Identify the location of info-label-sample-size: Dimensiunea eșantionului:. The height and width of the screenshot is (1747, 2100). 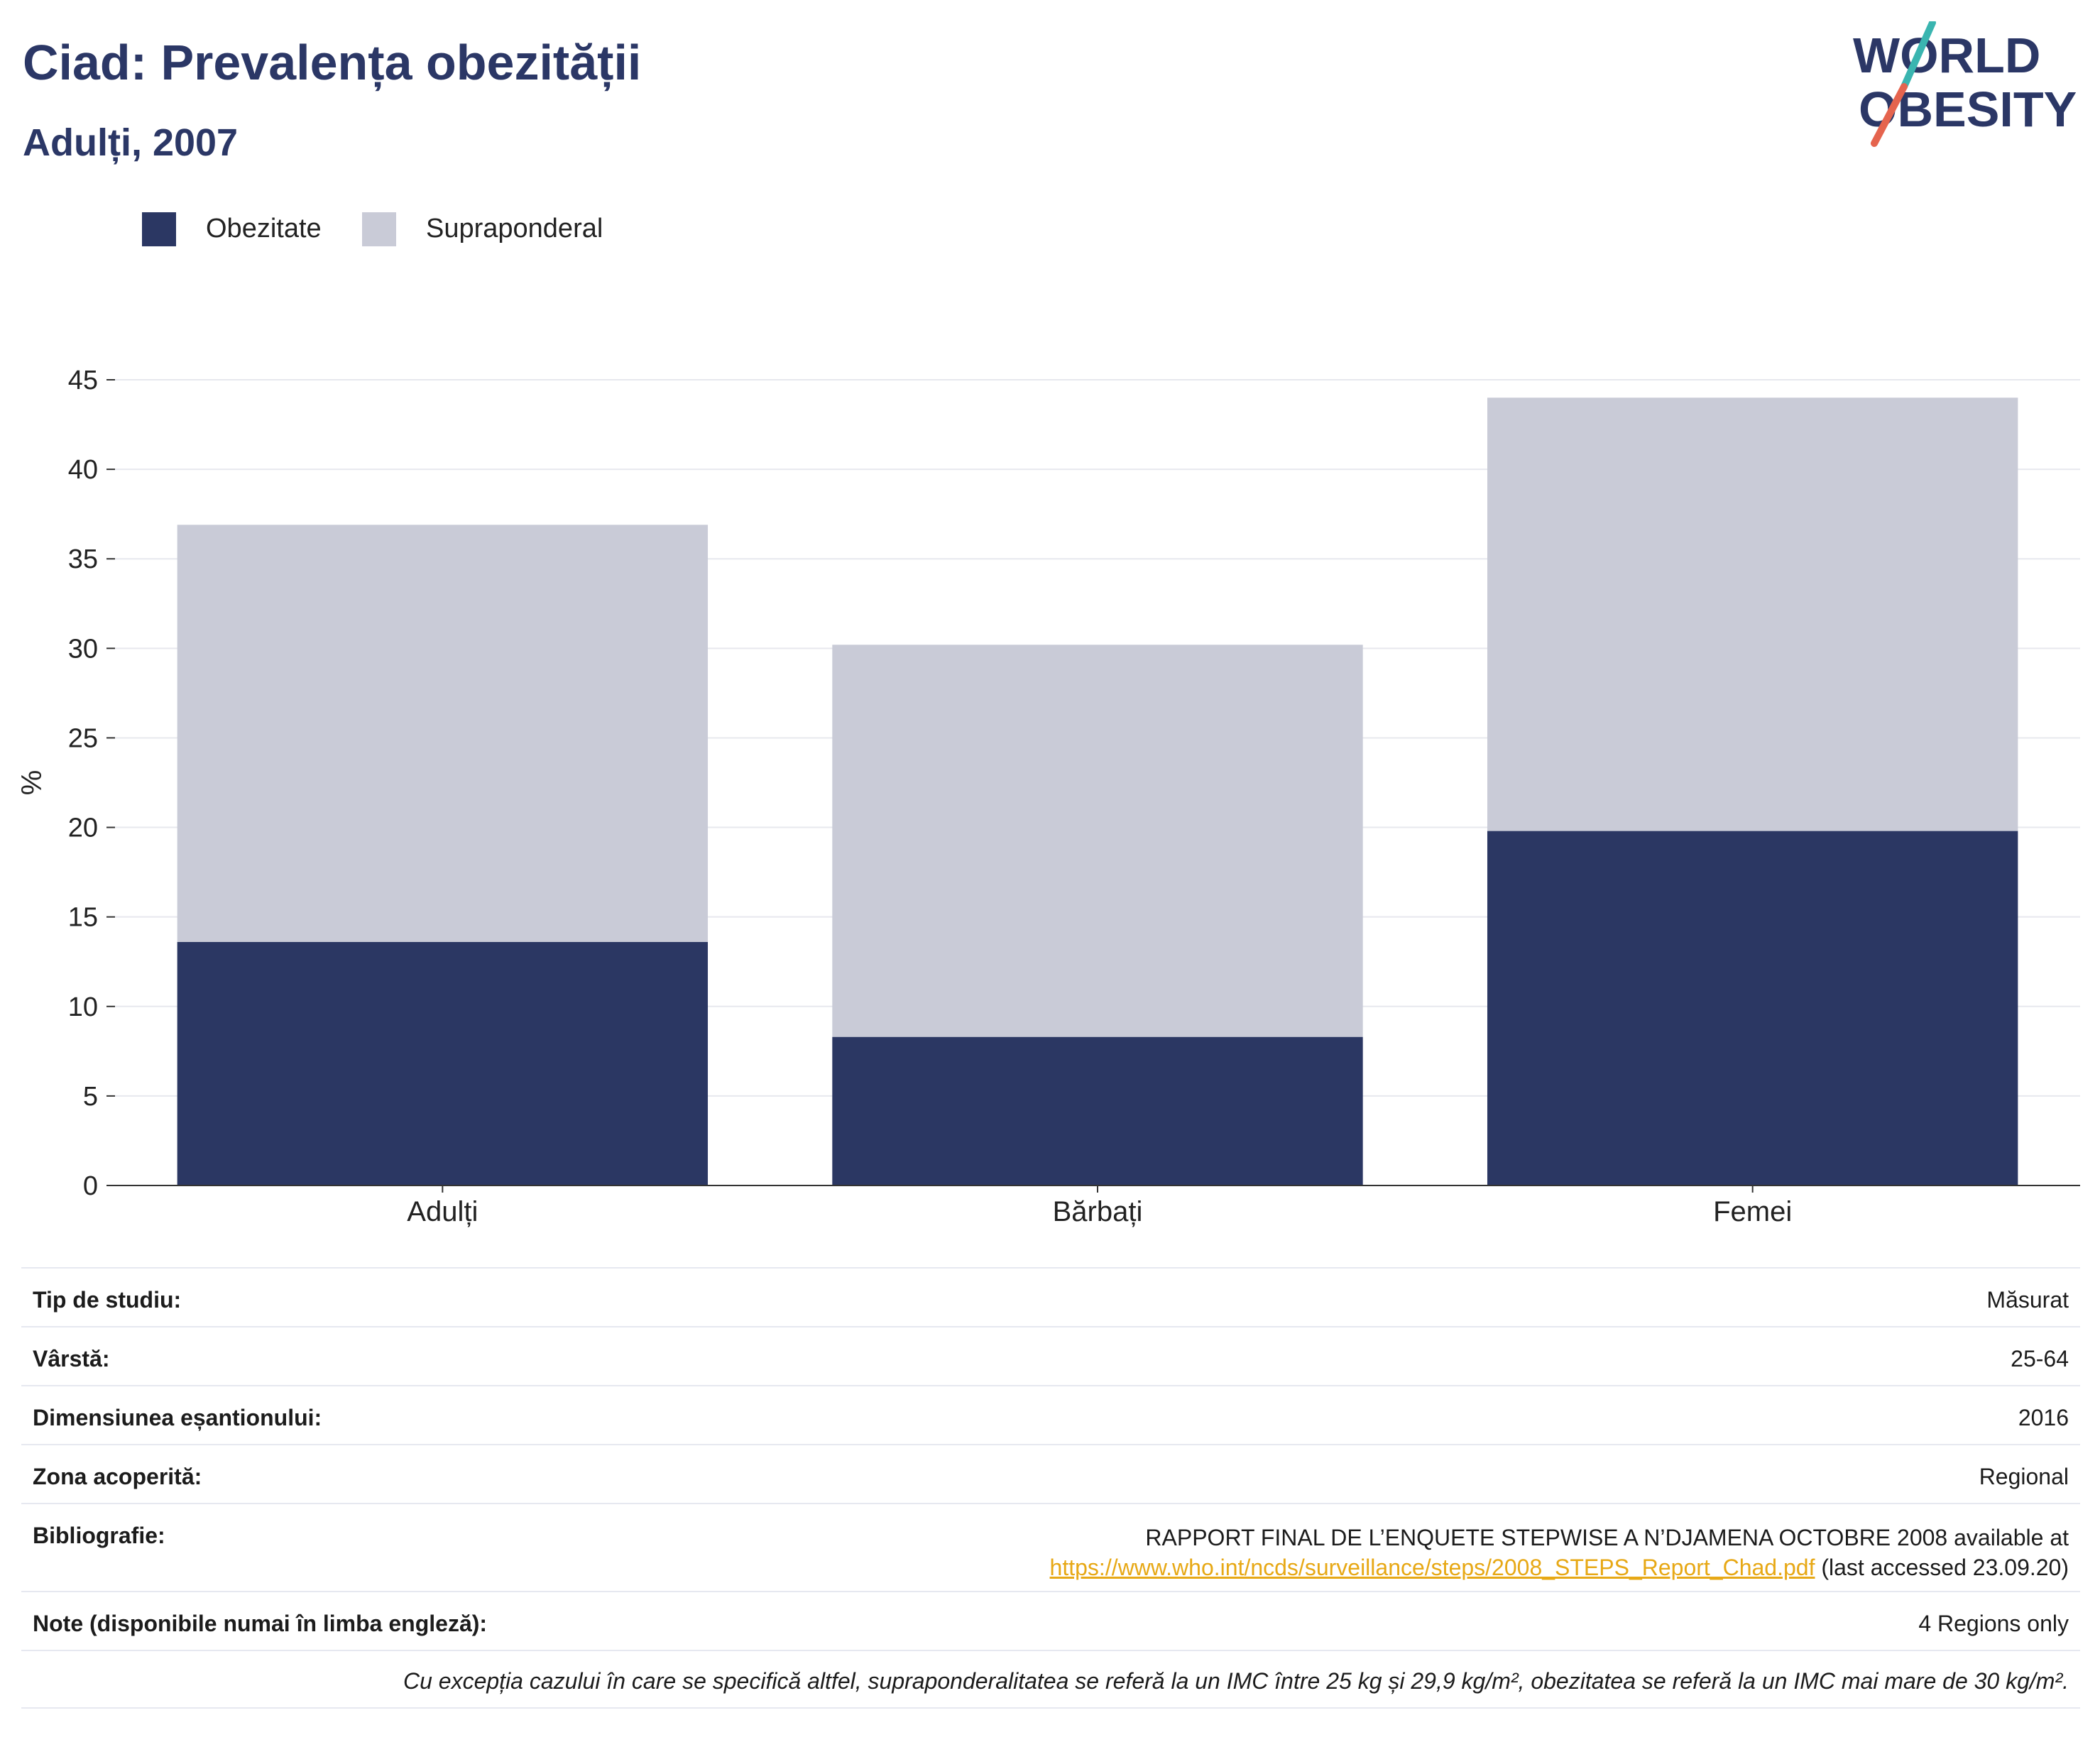
(177, 1417).